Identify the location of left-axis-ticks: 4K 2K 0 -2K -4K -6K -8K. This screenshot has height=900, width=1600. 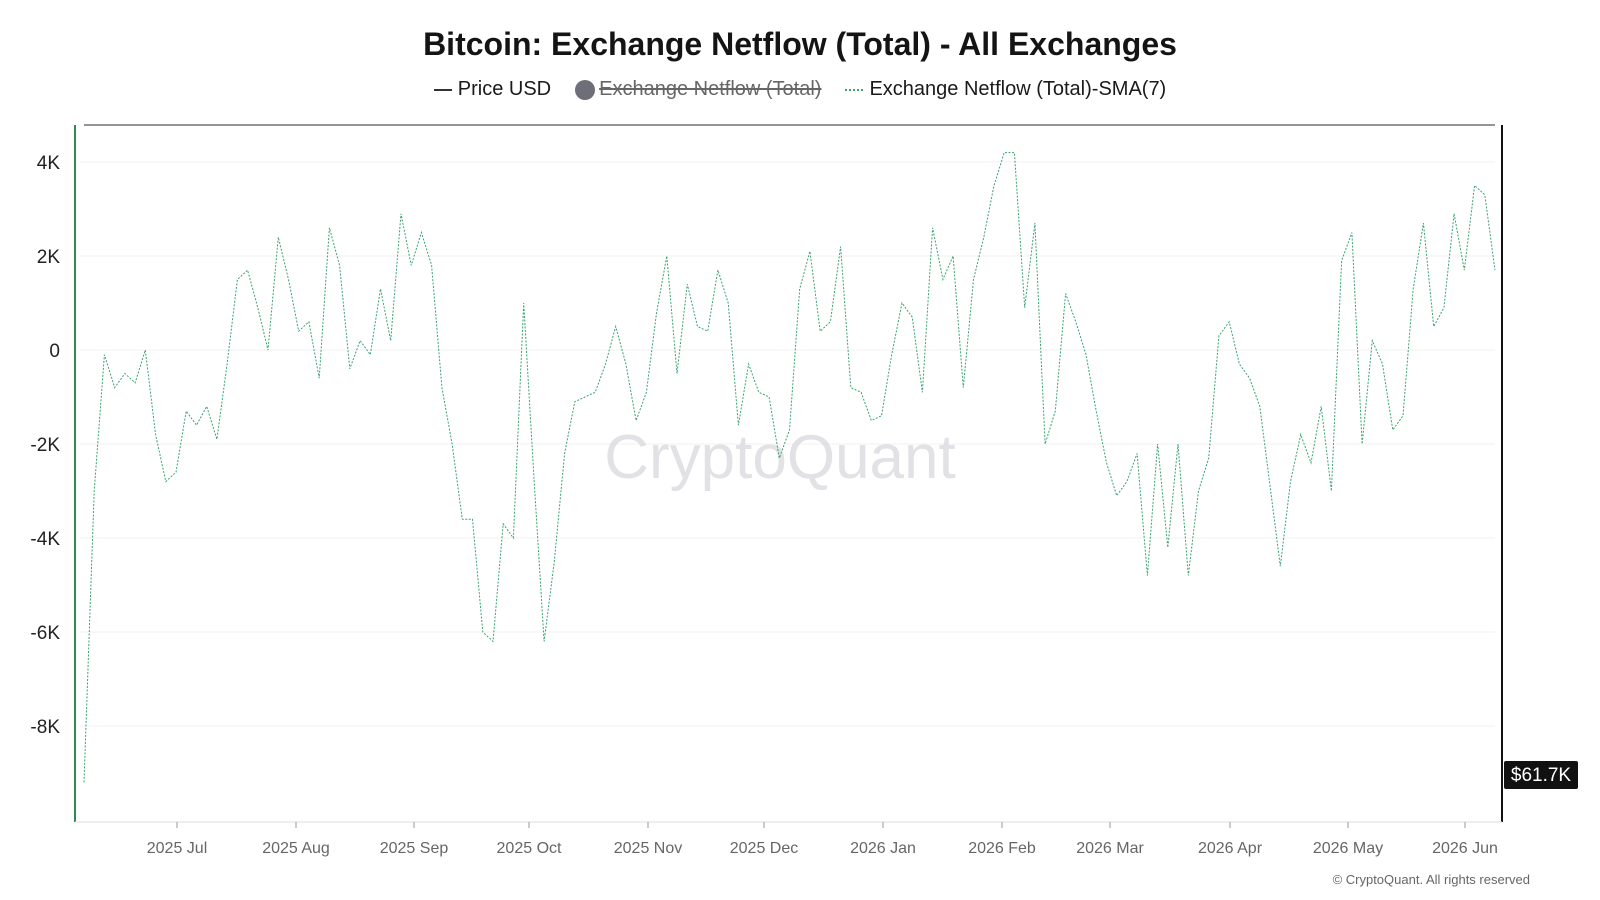
(45, 445).